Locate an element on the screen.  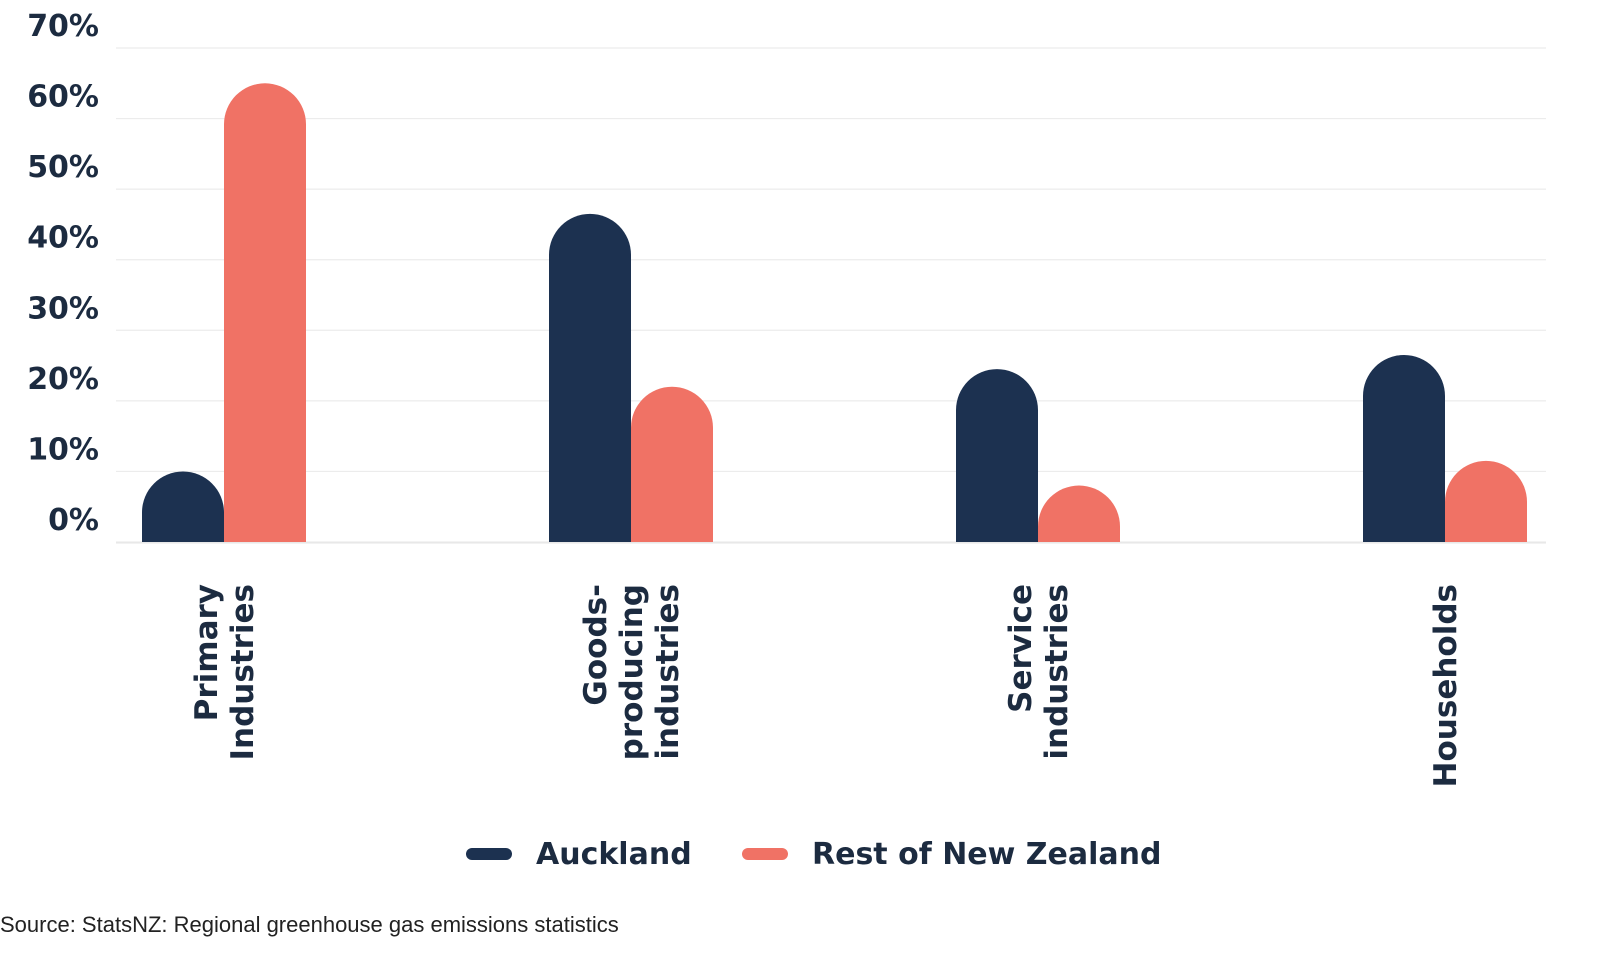
category-label: Primary is located at coordinates (207, 652).